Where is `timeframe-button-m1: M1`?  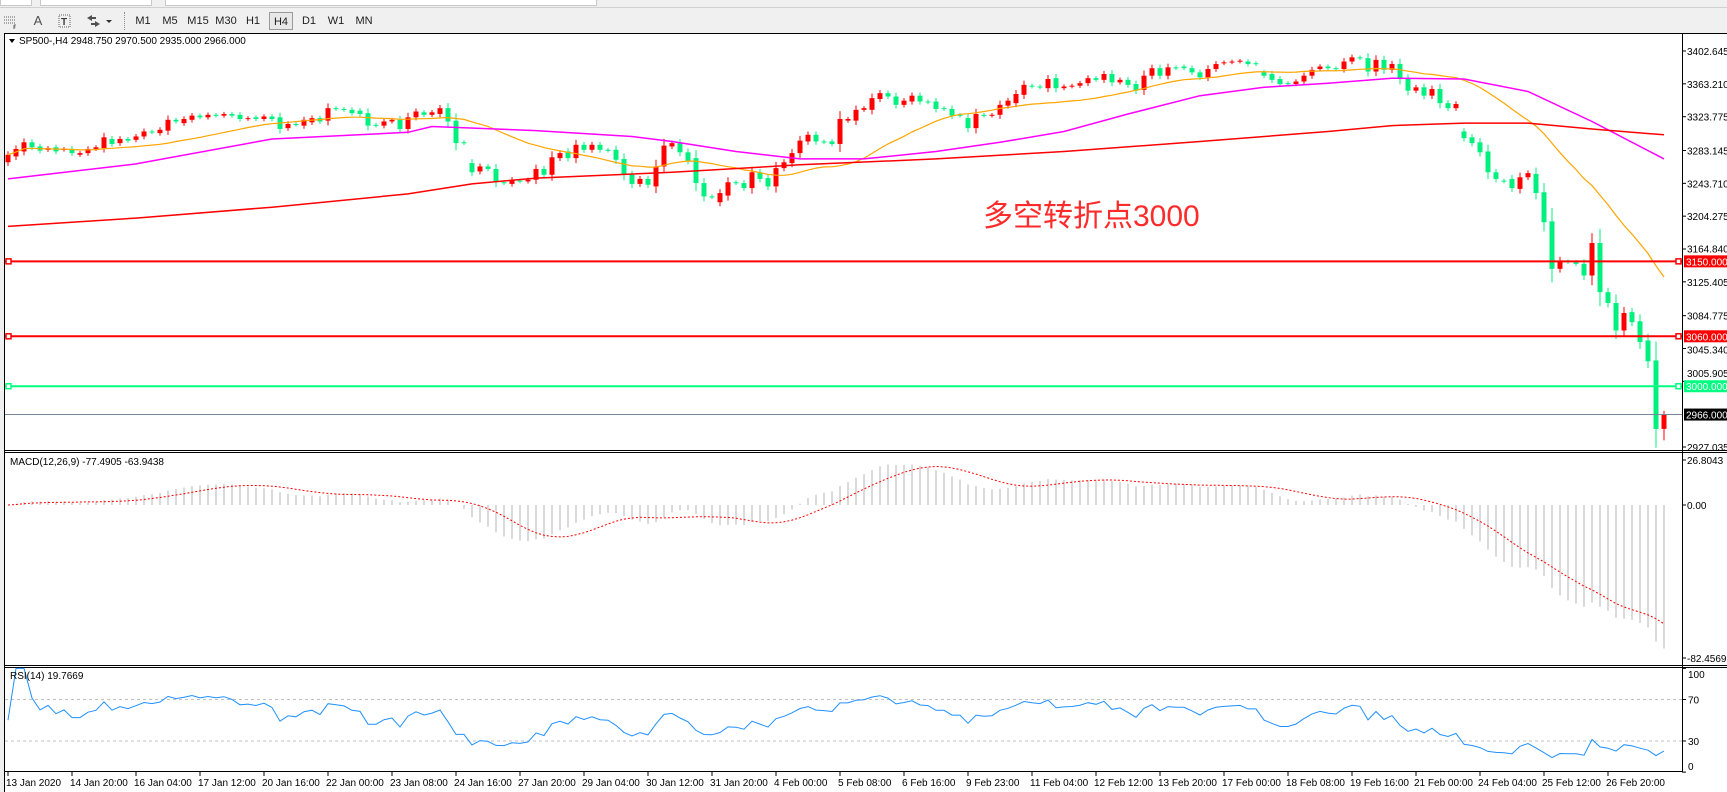 timeframe-button-m1: M1 is located at coordinates (143, 21).